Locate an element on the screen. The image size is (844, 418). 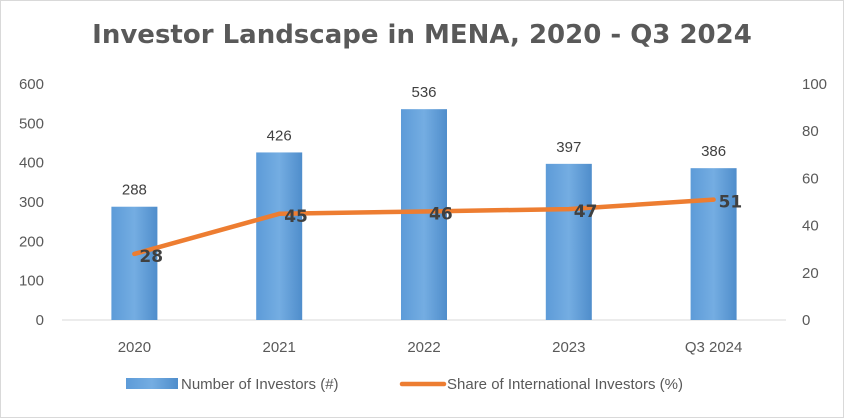
line-data-label: 45 is located at coordinates (296, 217).